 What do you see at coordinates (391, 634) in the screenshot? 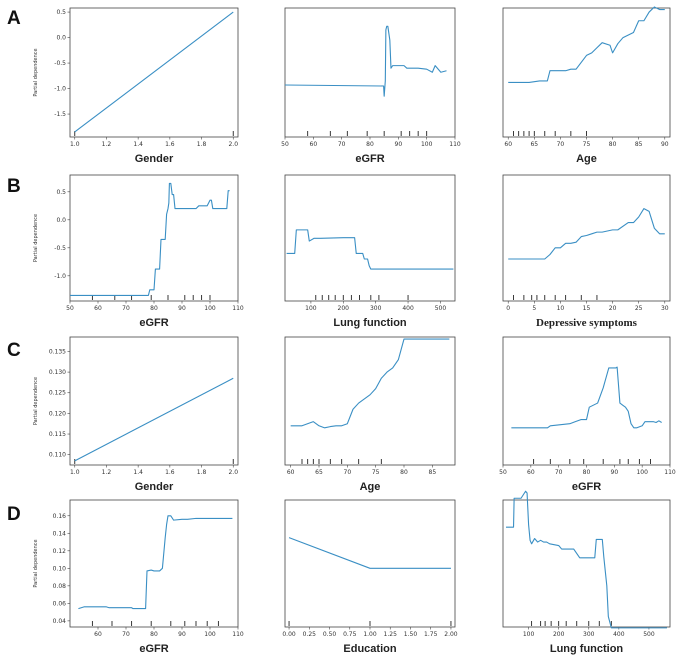
I see `x-tick-label: 1.25` at bounding box center [391, 634].